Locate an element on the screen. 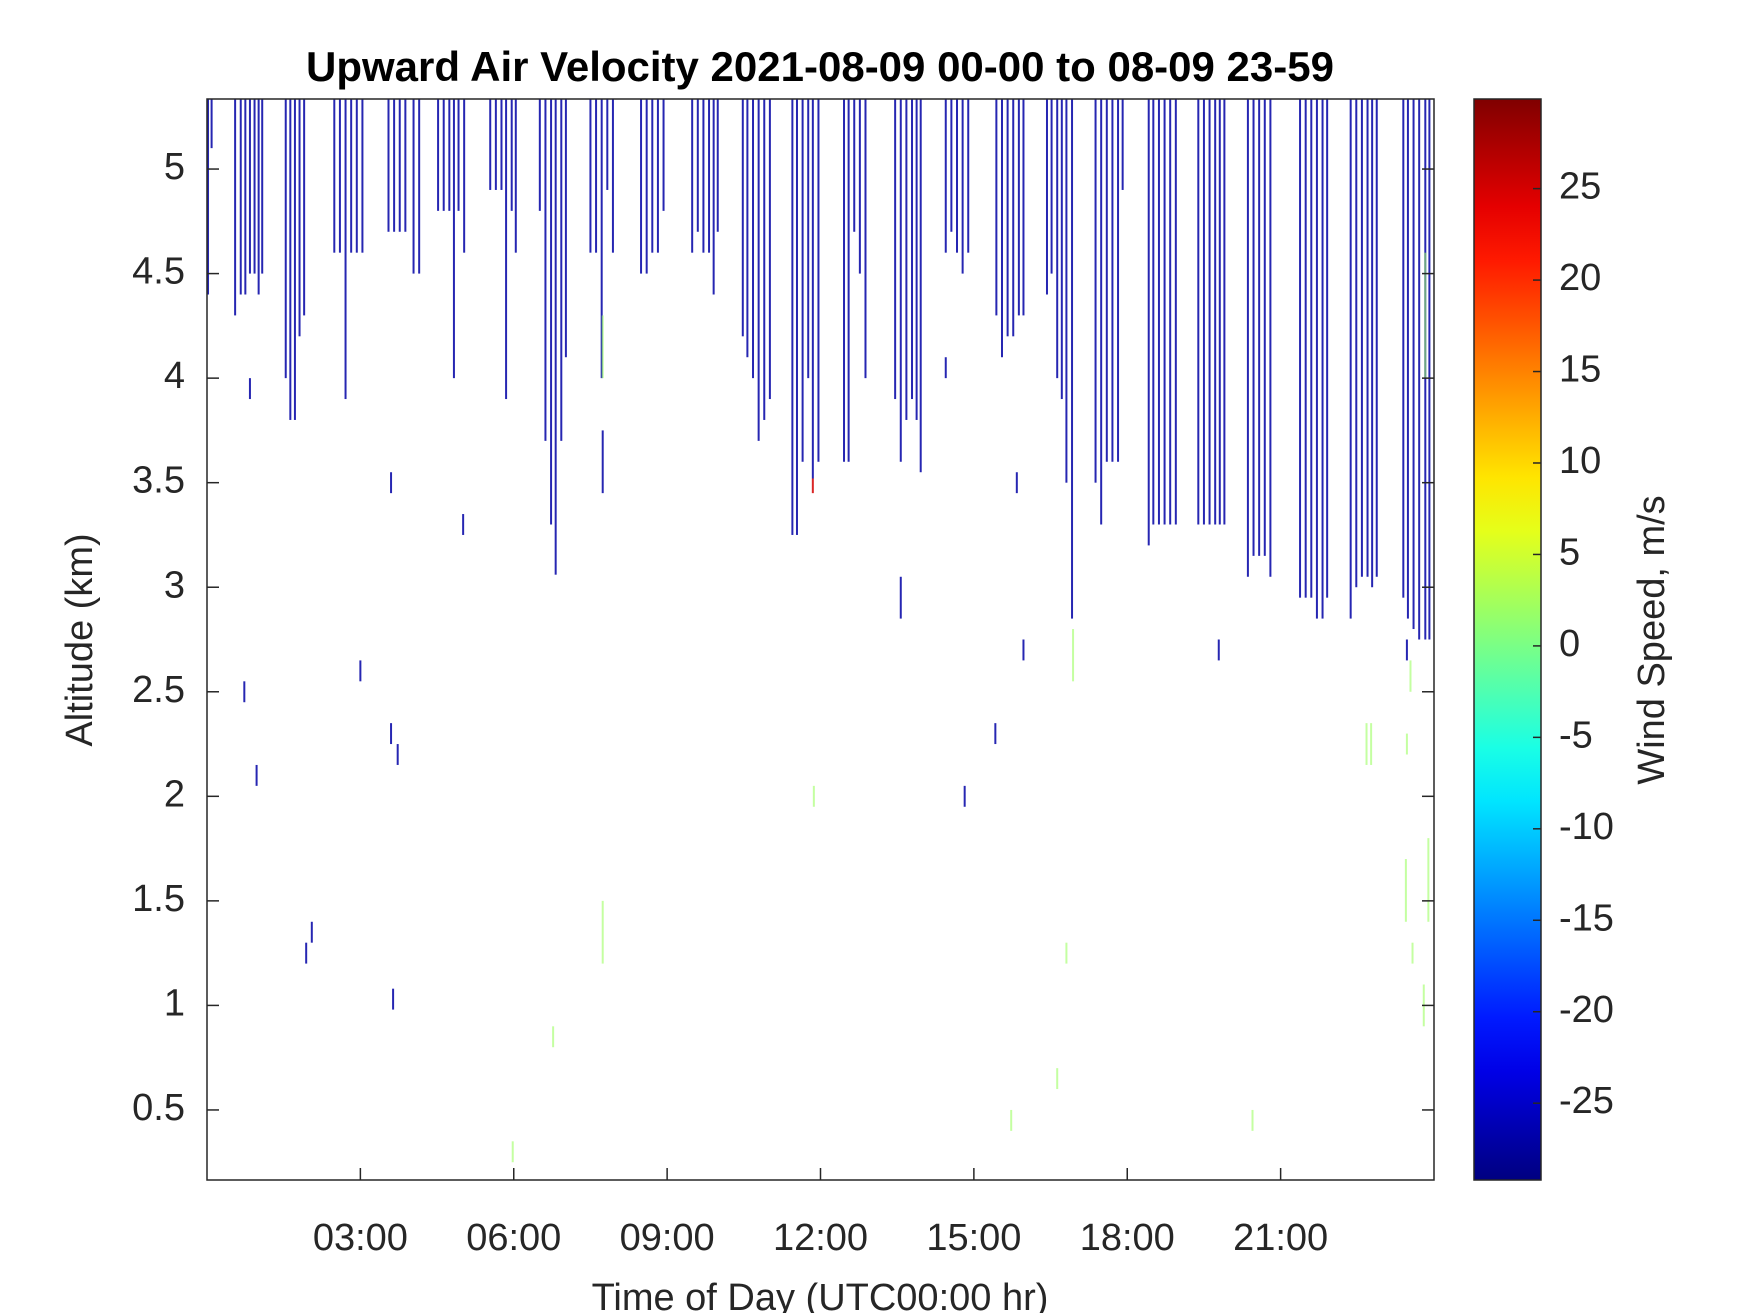 The height and width of the screenshot is (1313, 1750). colorbar-tick-label: 25 is located at coordinates (1580, 187).